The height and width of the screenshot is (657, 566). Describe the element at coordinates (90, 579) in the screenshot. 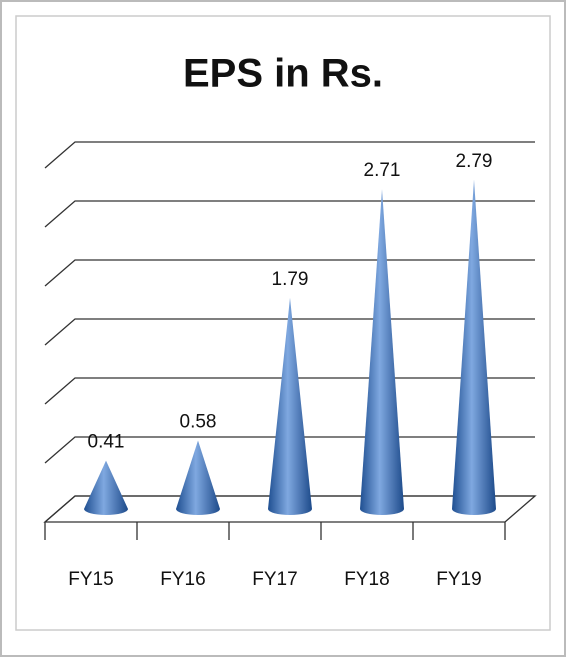

I see `x-tick-label: FY15` at that location.